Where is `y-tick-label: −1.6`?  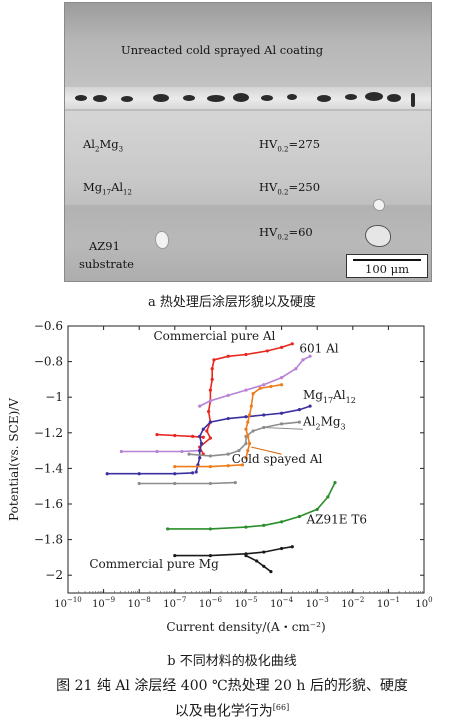 y-tick-label: −1.6 is located at coordinates (48, 504).